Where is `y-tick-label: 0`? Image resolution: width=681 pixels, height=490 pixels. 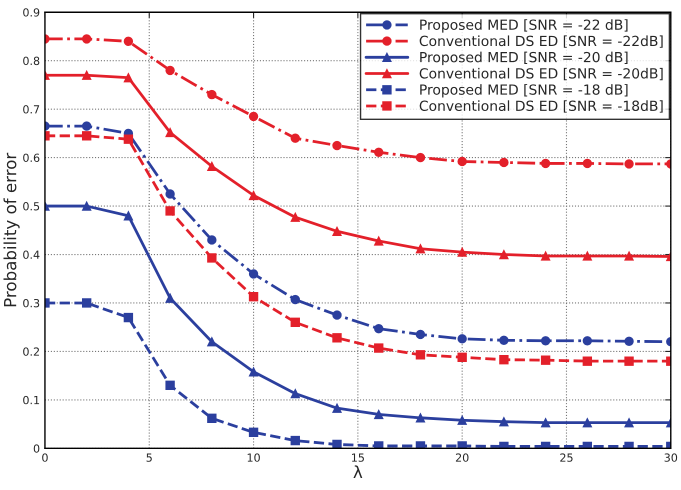 y-tick-label: 0 is located at coordinates (37, 448).